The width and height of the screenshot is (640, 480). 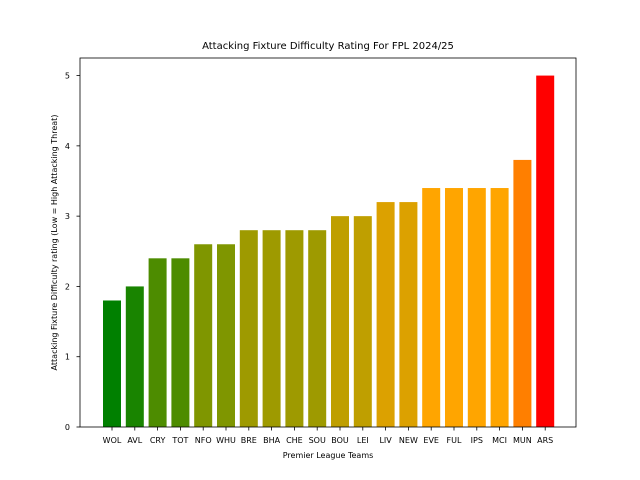 What do you see at coordinates (67, 146) in the screenshot?
I see `y-tick-label: 4` at bounding box center [67, 146].